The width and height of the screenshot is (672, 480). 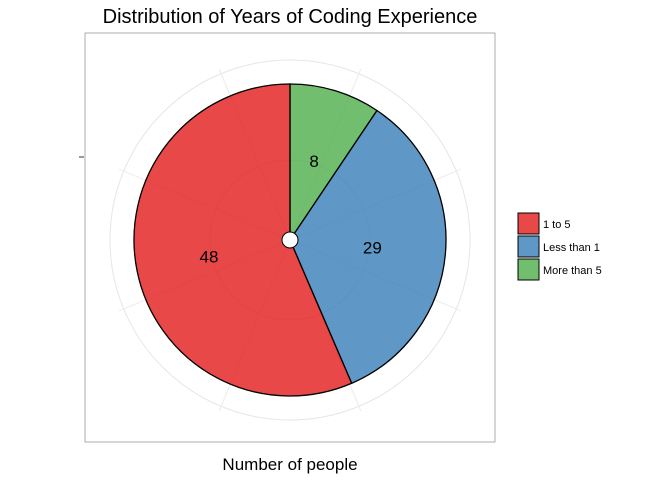 I want to click on center-dot, so click(x=290, y=240).